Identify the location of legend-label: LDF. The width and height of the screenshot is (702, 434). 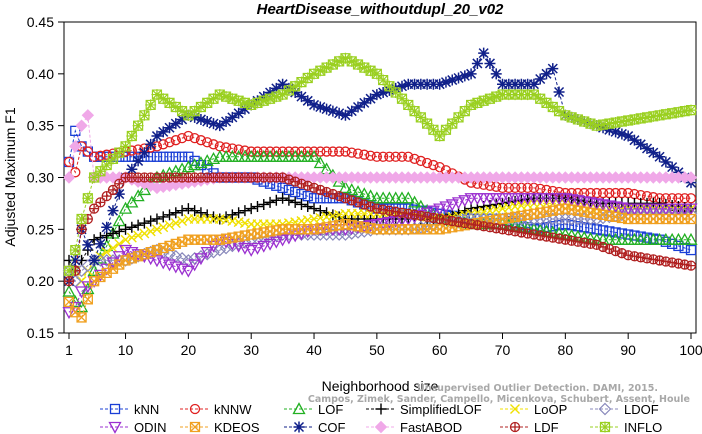
(546, 427).